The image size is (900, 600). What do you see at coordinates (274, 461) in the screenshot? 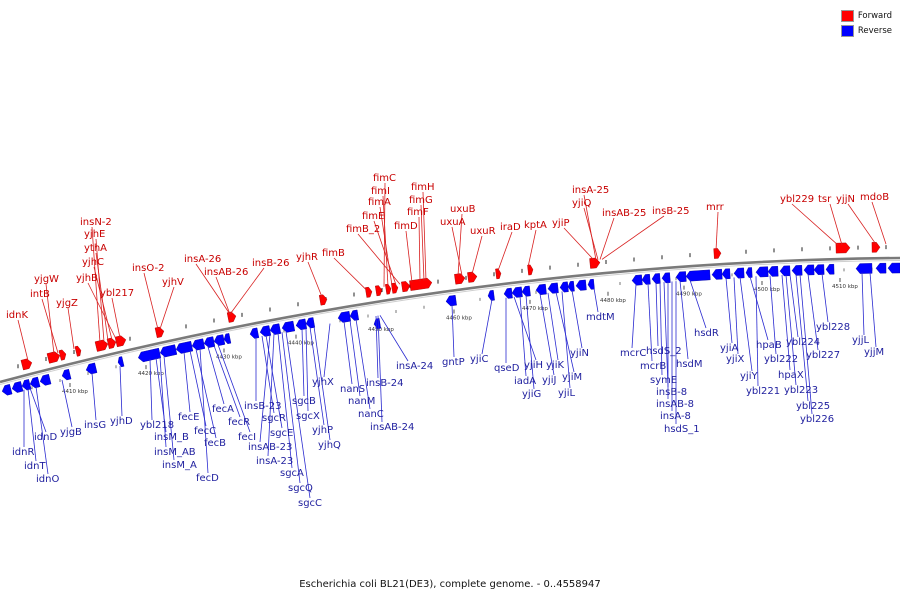
I see `gene-label-insa-23: insA-23` at bounding box center [274, 461].